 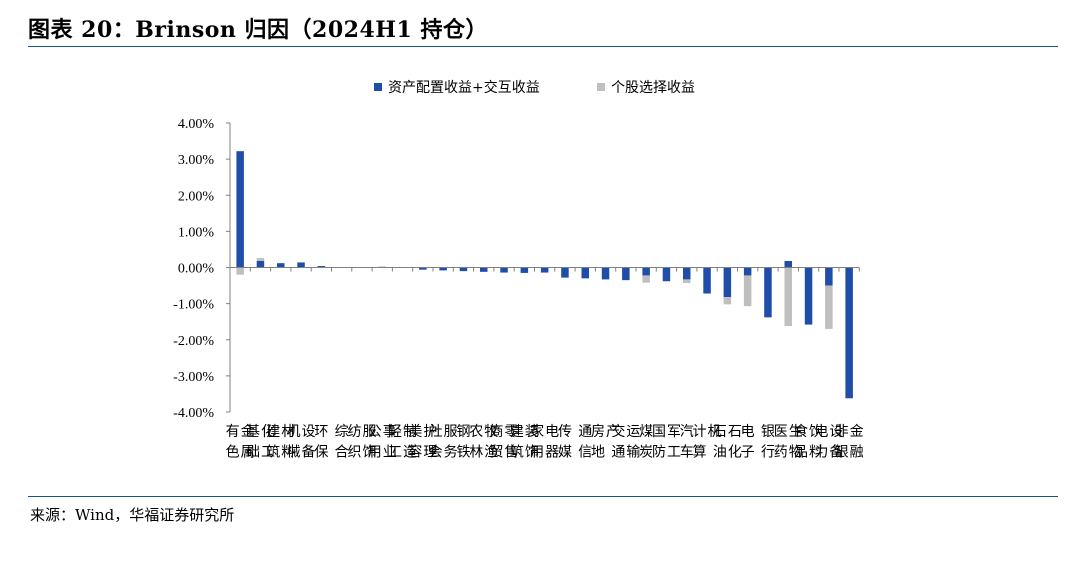 What do you see at coordinates (601, 87) in the screenshot?
I see `legend-swatch-selection` at bounding box center [601, 87].